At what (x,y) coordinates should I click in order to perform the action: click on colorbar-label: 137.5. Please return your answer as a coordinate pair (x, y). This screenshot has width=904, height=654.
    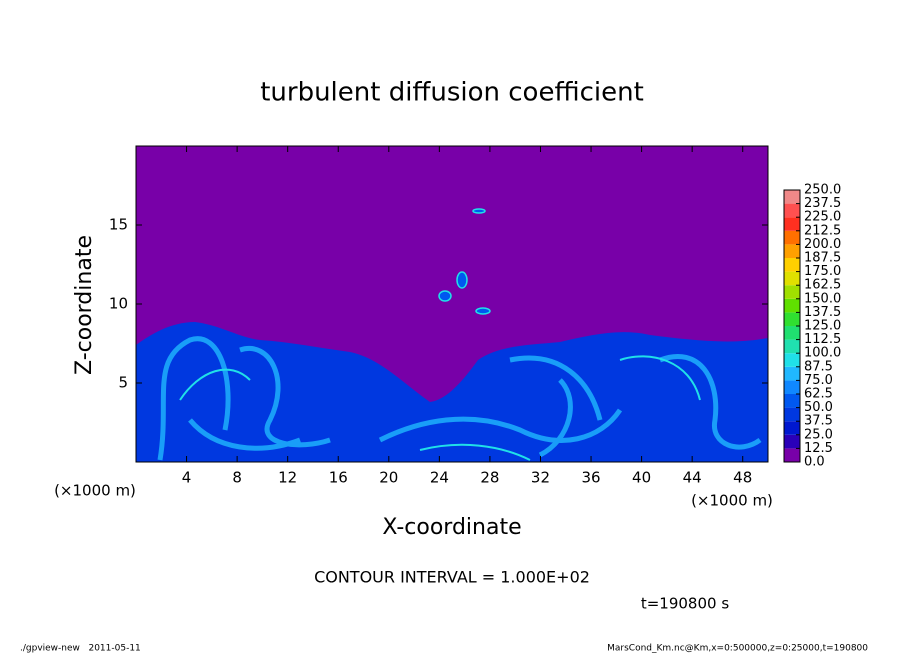
    Looking at the image, I should click on (822, 312).